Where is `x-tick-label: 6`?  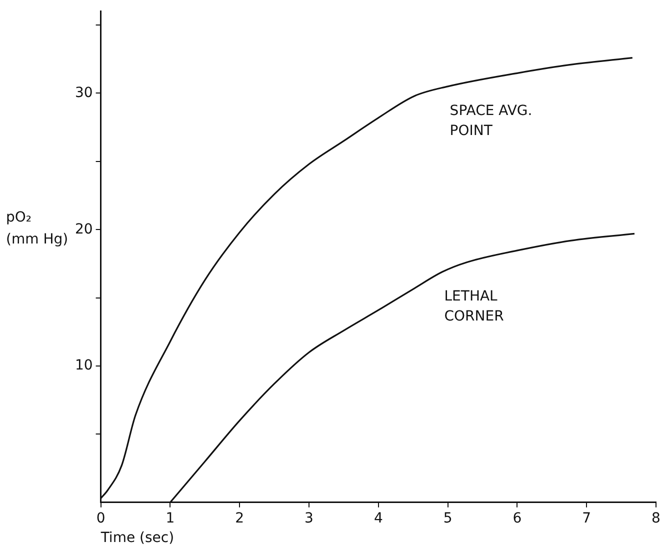
x-tick-label: 6 is located at coordinates (517, 518).